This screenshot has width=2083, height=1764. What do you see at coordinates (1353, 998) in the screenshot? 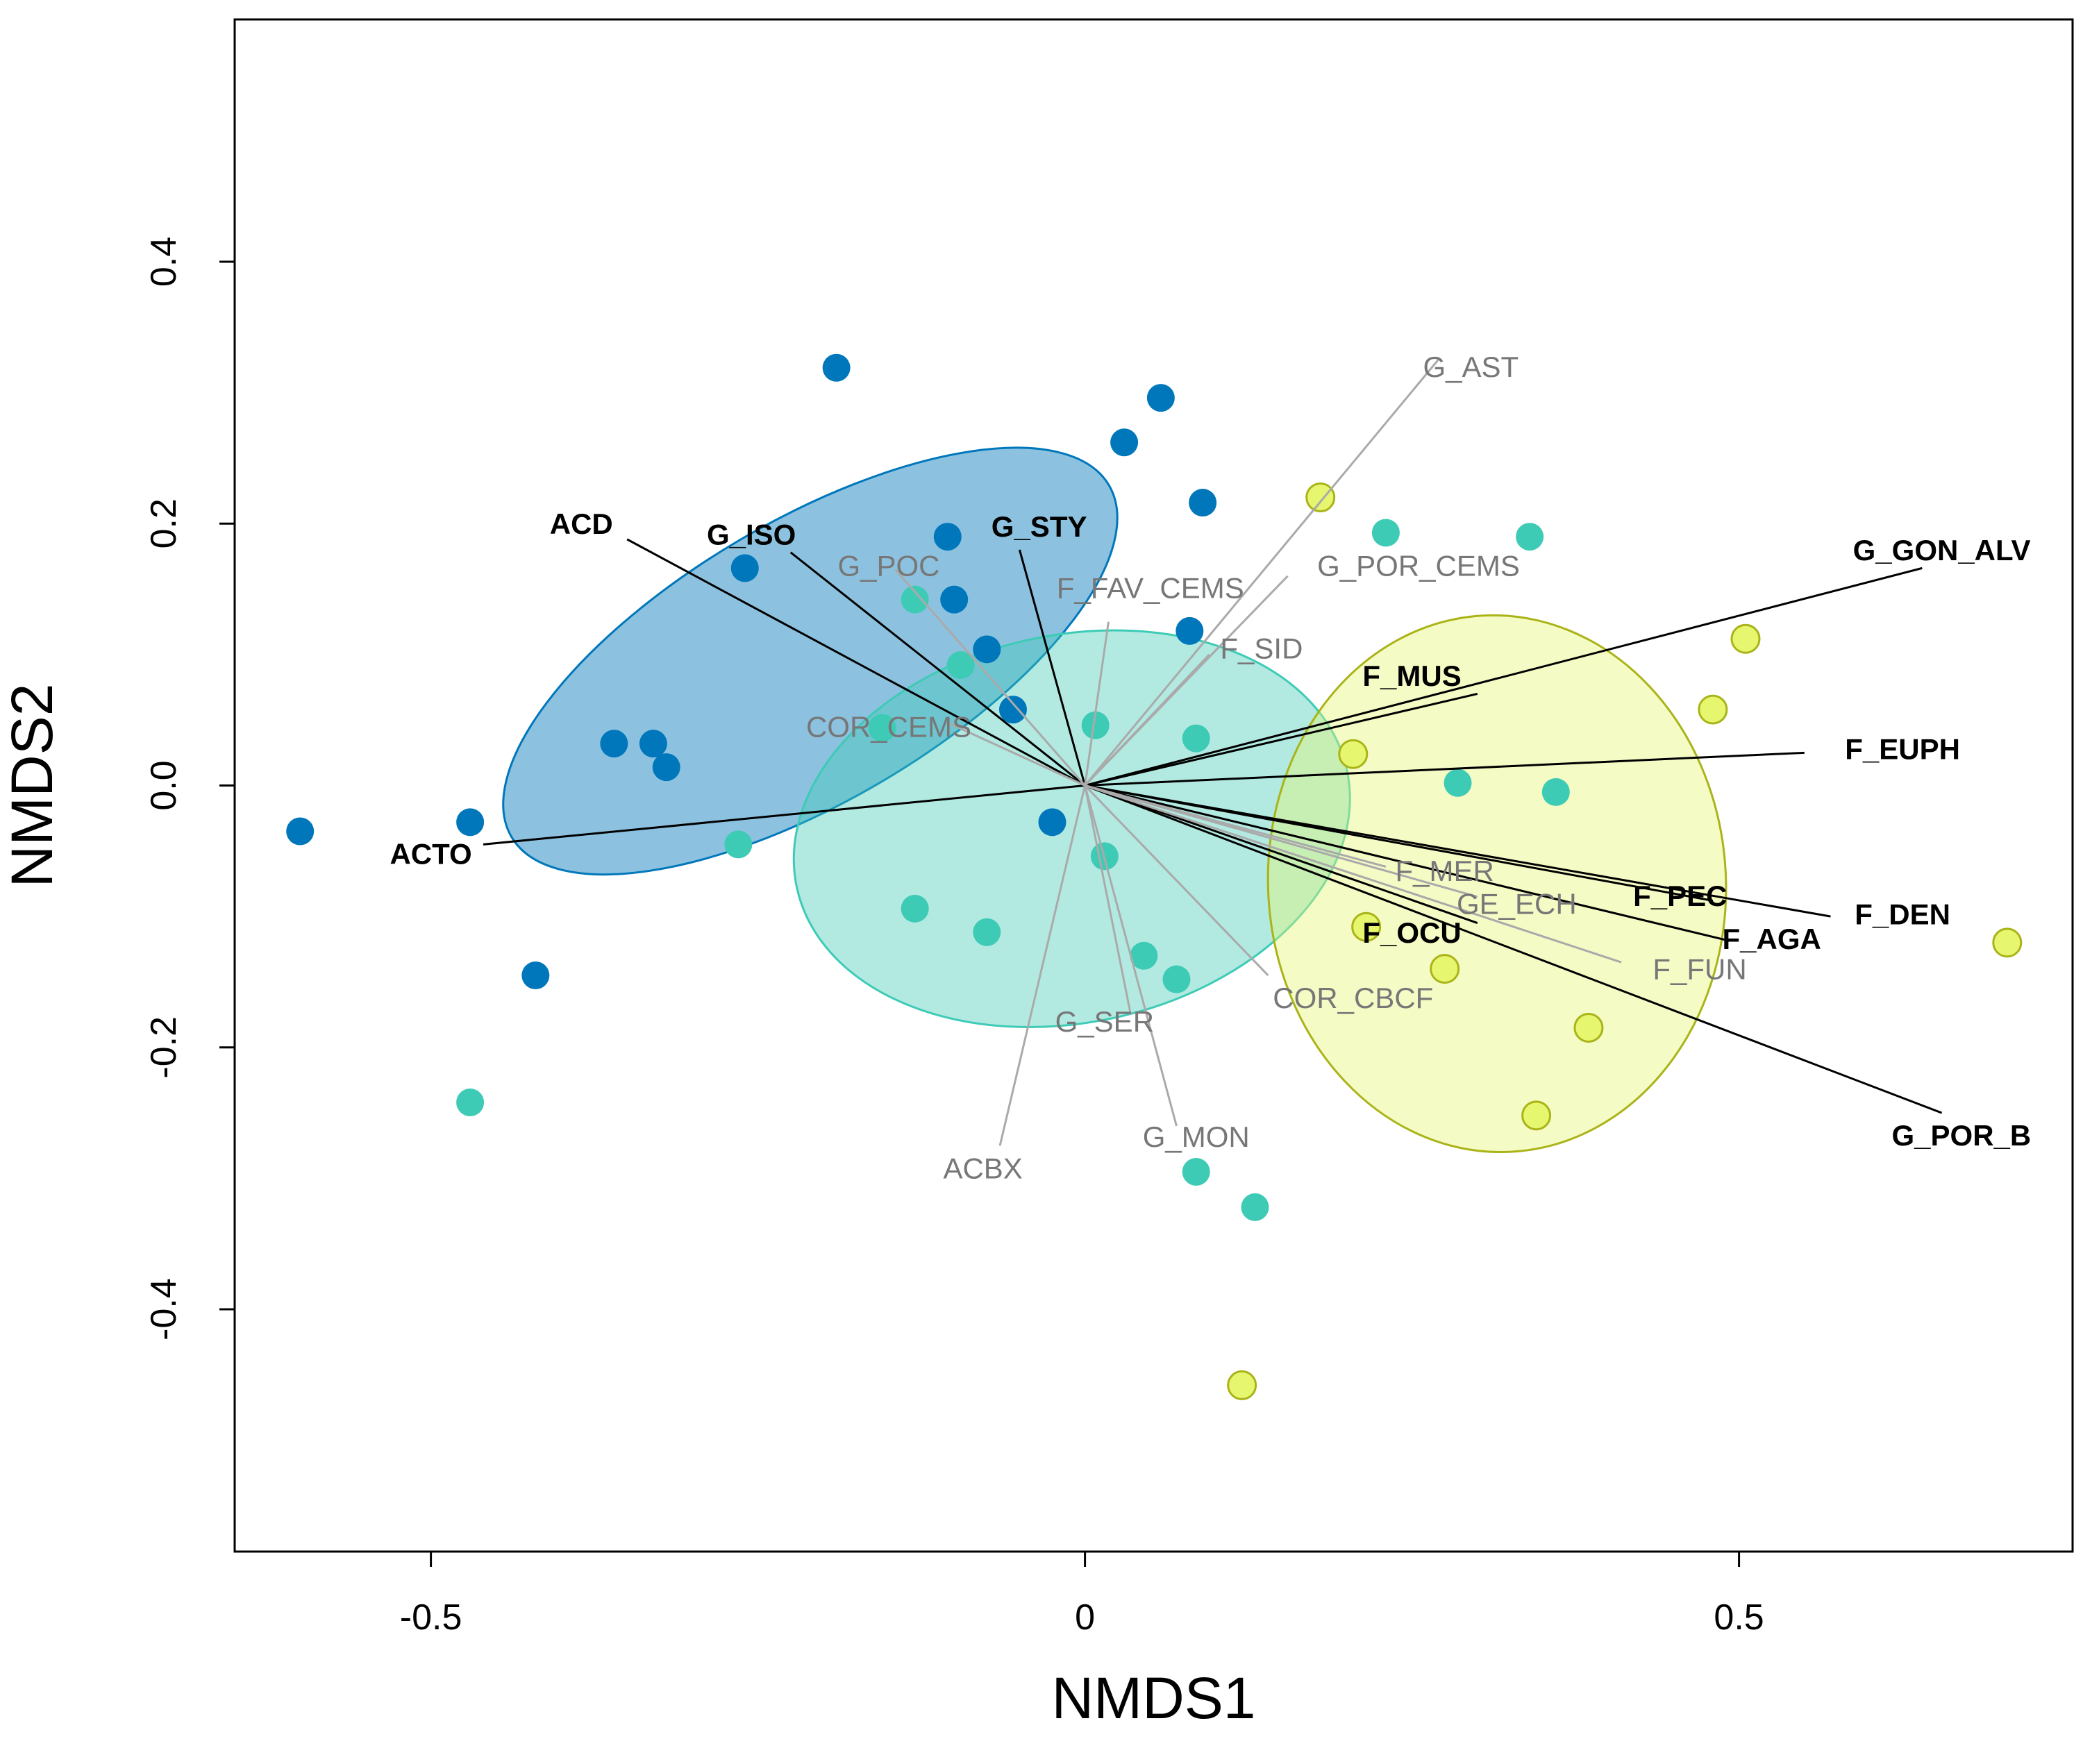
I see `vector-label-cor-cbcf: COR_CBCF` at bounding box center [1353, 998].